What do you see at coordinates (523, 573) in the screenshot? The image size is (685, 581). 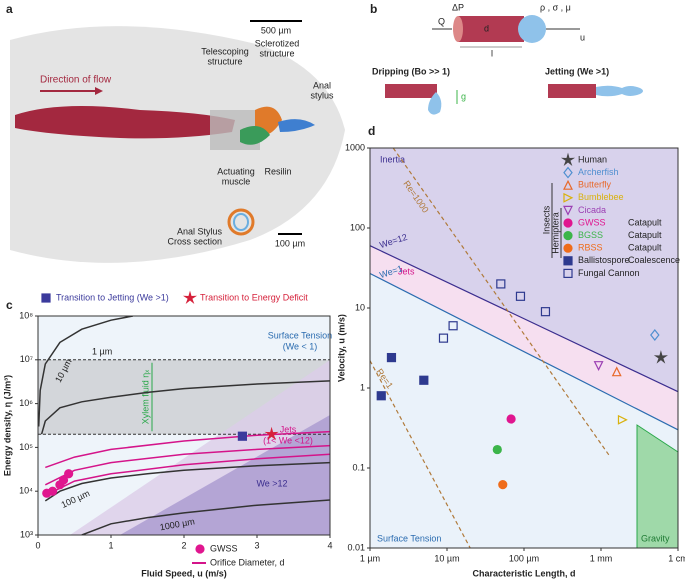 I see `x-axis-label: Characteristic Length, d` at bounding box center [523, 573].